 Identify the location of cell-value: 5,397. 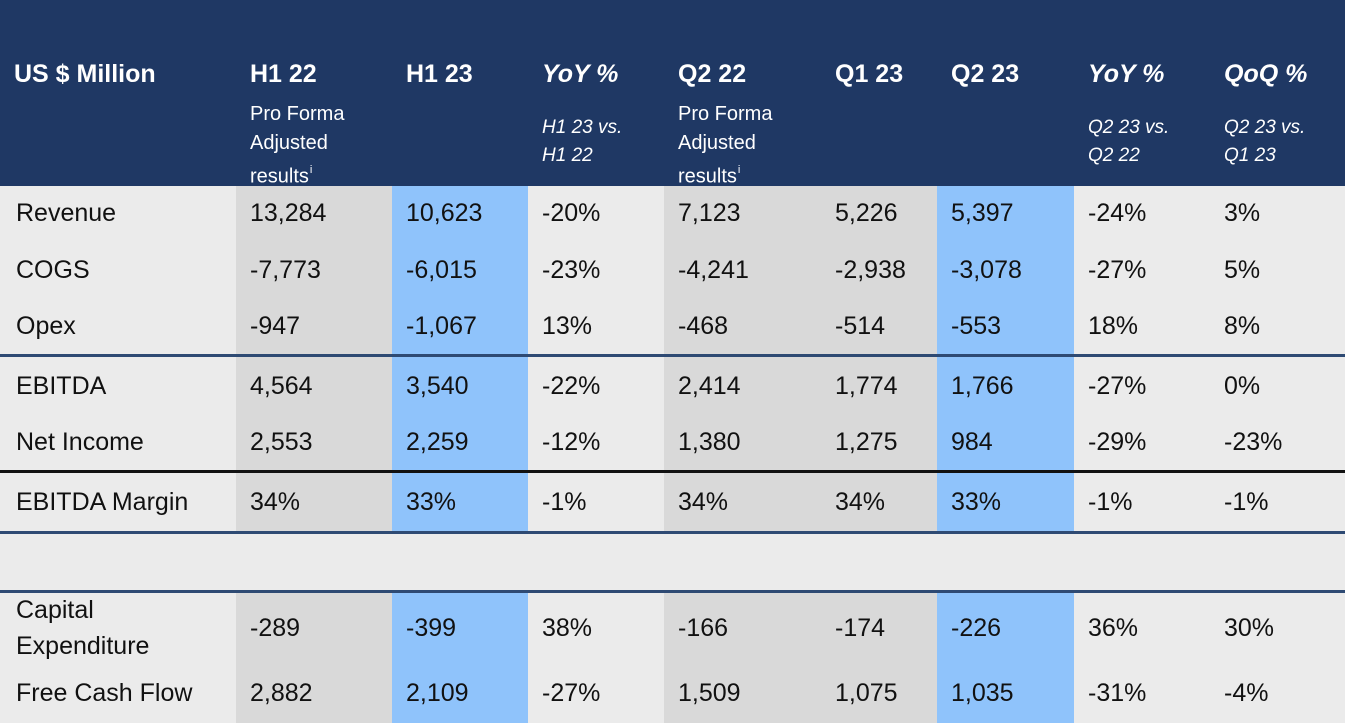
(982, 213).